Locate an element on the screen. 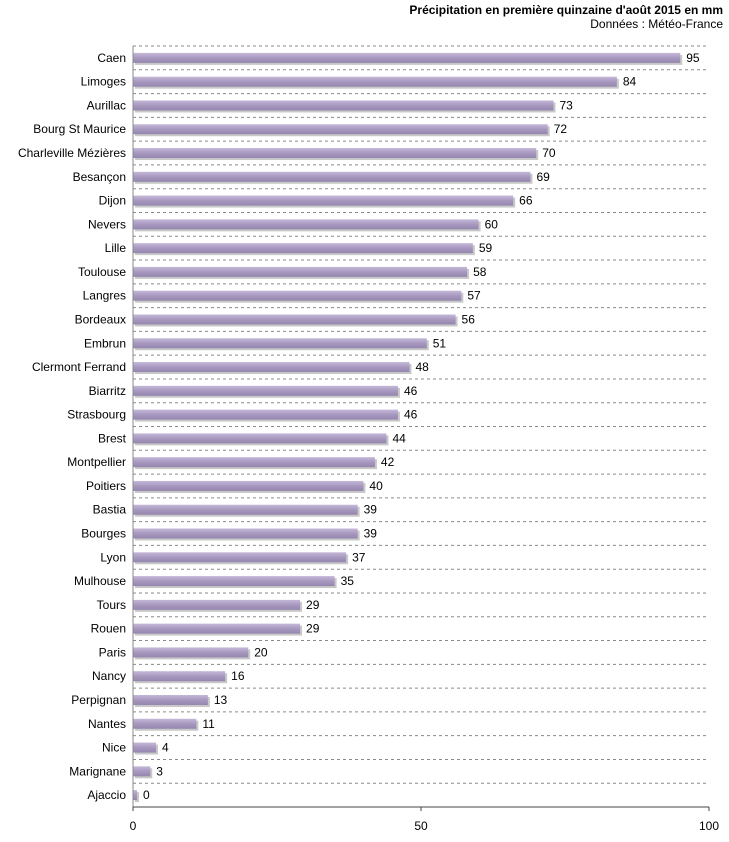 The image size is (729, 842). category-label: Brest is located at coordinates (112, 438).